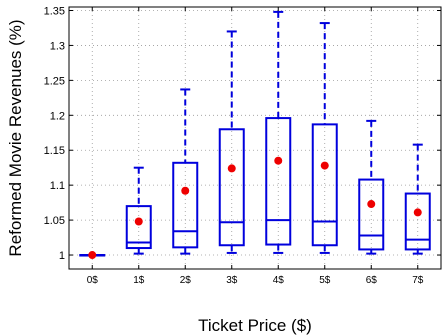 The image size is (445, 335). I want to click on y-tick-label: 1.2, so click(57, 116).